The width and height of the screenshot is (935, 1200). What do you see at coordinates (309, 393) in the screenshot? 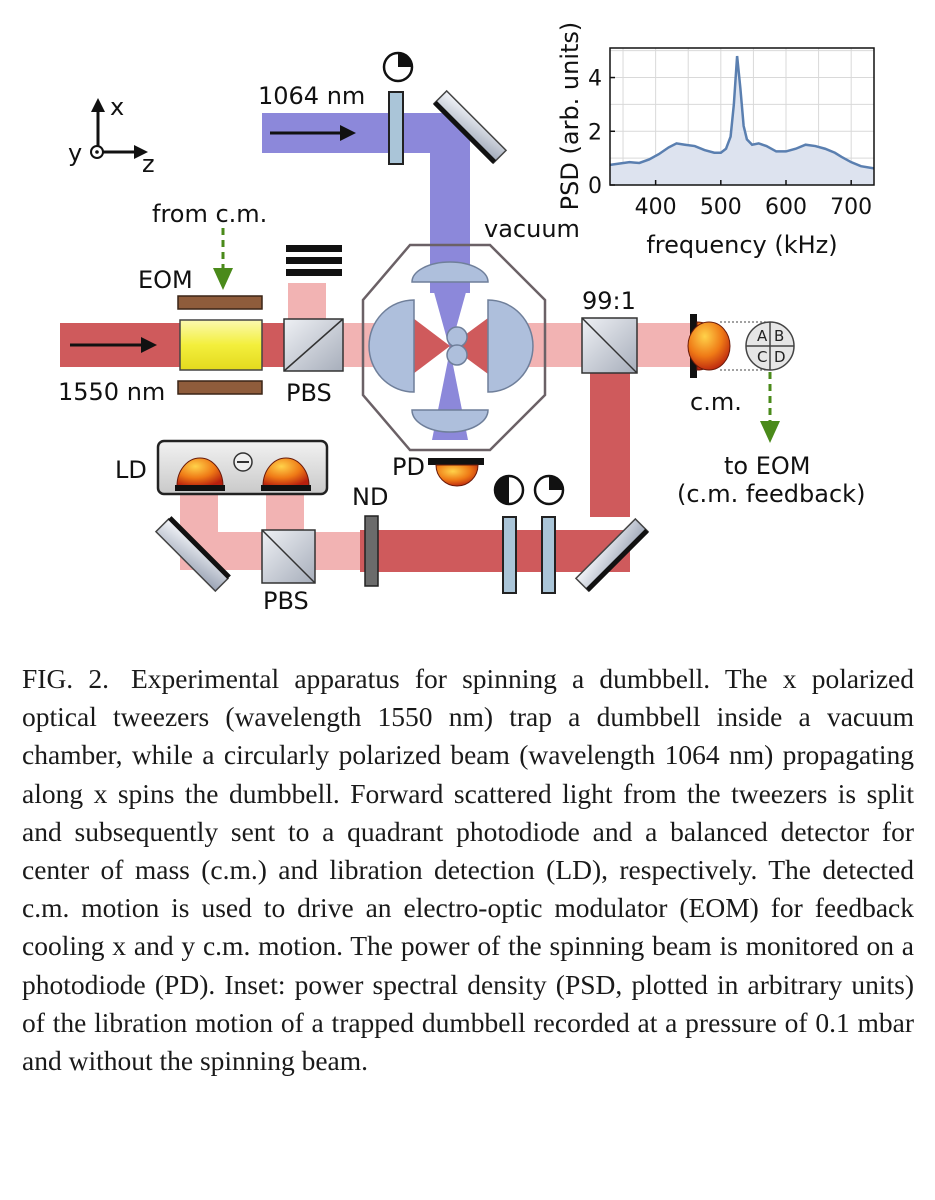
I see `pbs-top-label: PBS` at bounding box center [309, 393].